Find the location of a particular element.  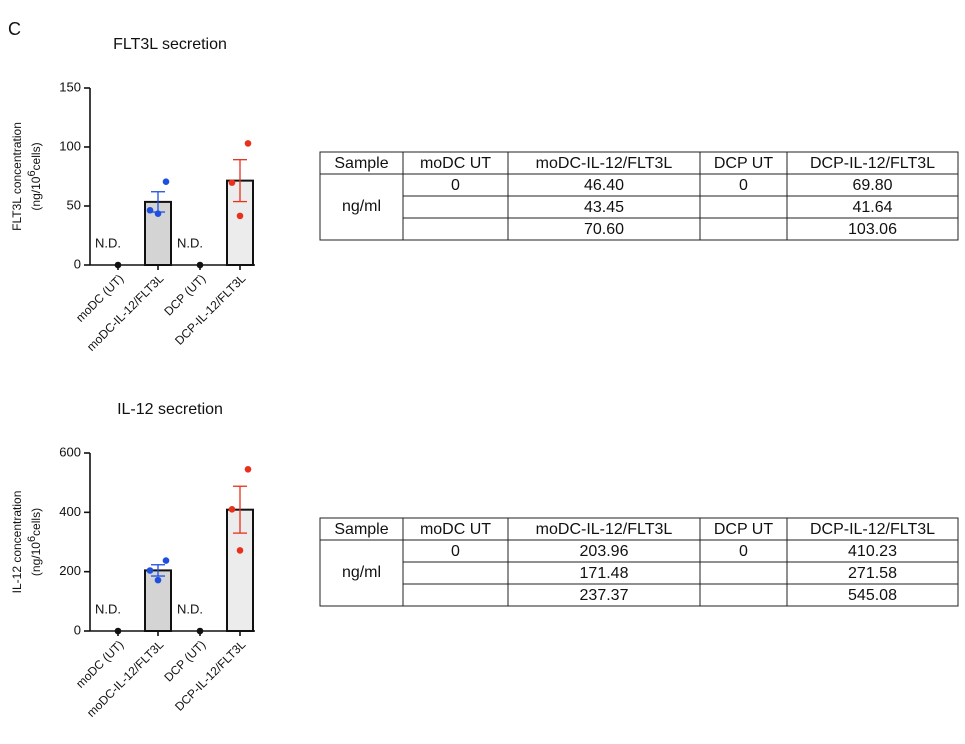

table-cell: 46.40 is located at coordinates (604, 185).